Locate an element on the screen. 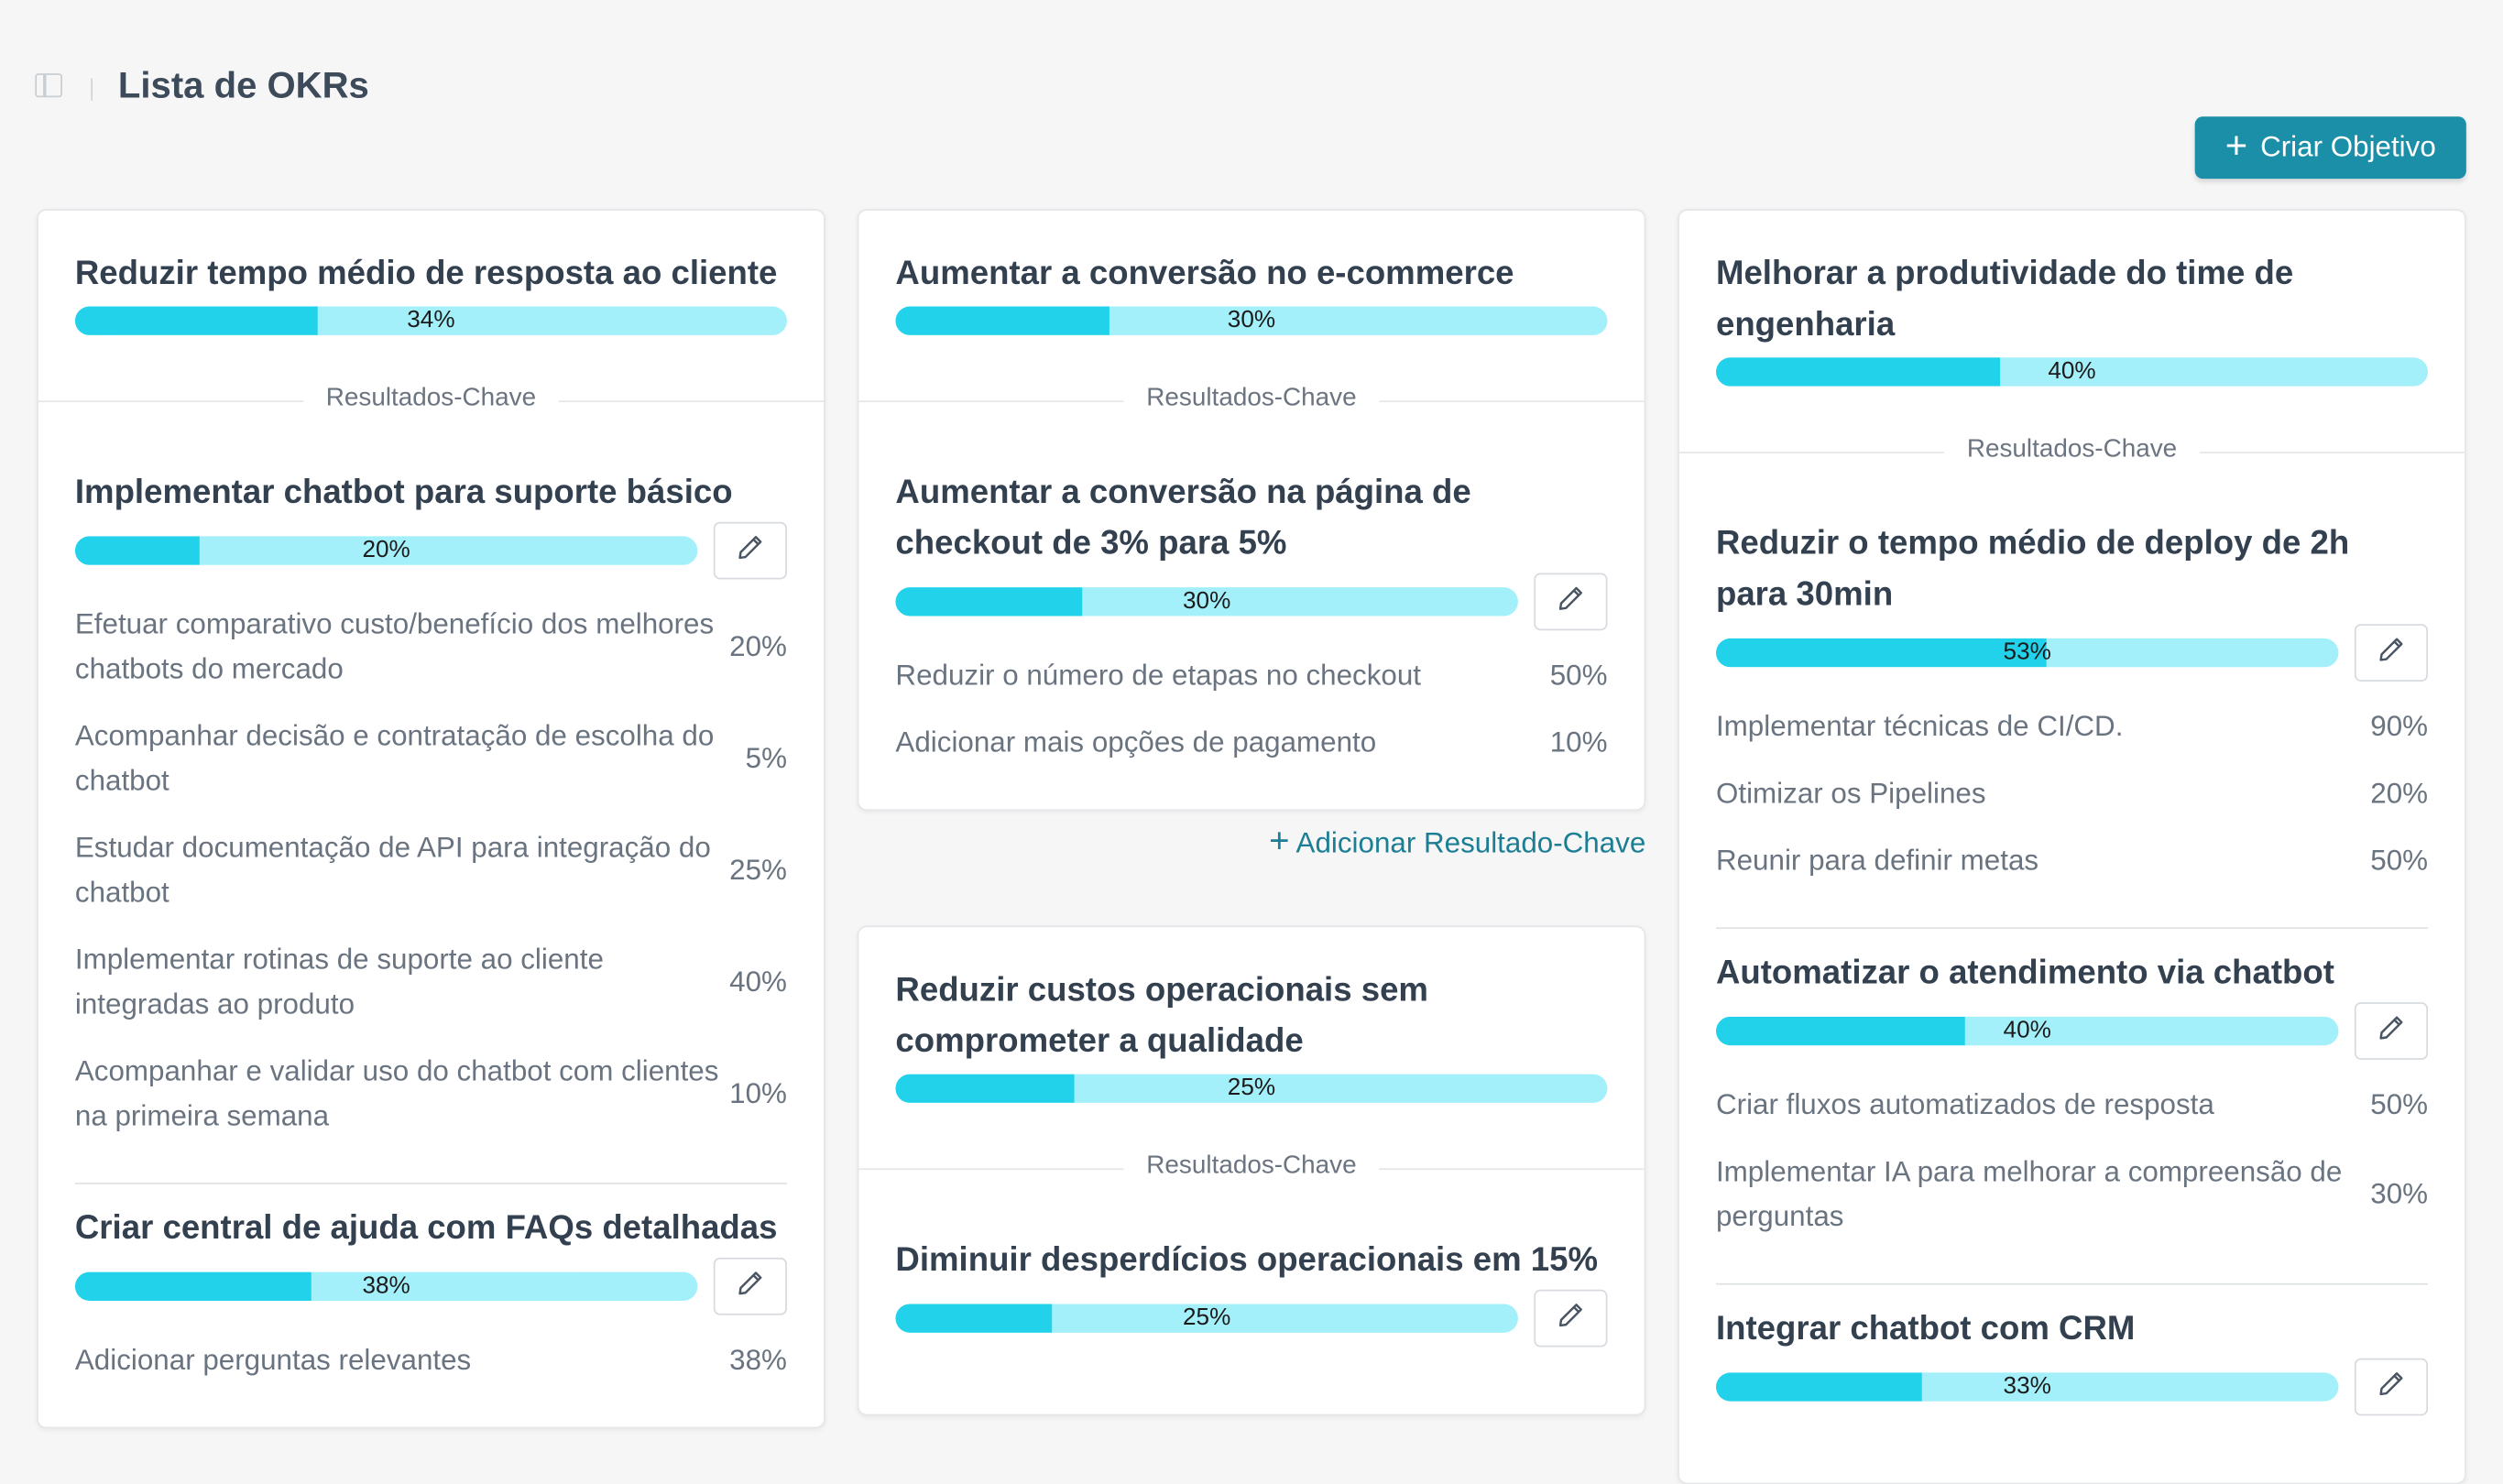  task-percent: 38% is located at coordinates (758, 1360).